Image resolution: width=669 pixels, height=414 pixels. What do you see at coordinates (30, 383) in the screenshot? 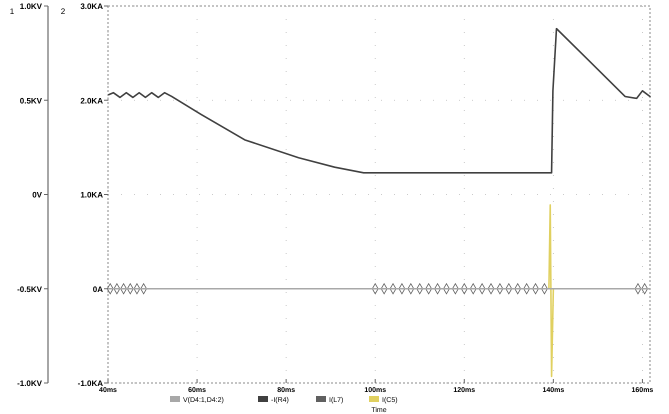
I see `y-tick-label: -1.0KV` at bounding box center [30, 383].